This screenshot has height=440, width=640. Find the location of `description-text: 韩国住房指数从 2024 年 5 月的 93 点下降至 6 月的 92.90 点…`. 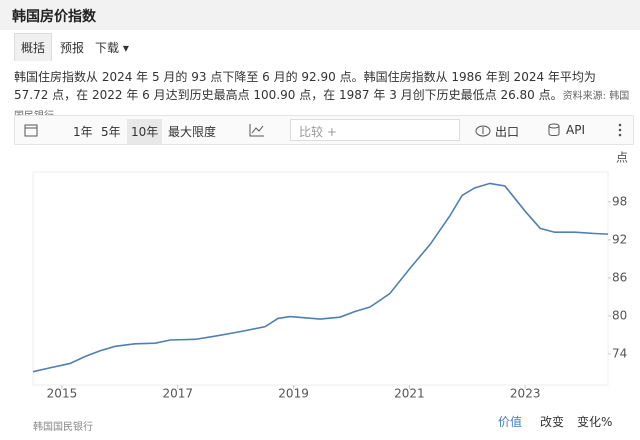

description-text: 韩国住房指数从 2024 年 5 月的 93 点下降至 6 月的 92.90 点… is located at coordinates (305, 86).